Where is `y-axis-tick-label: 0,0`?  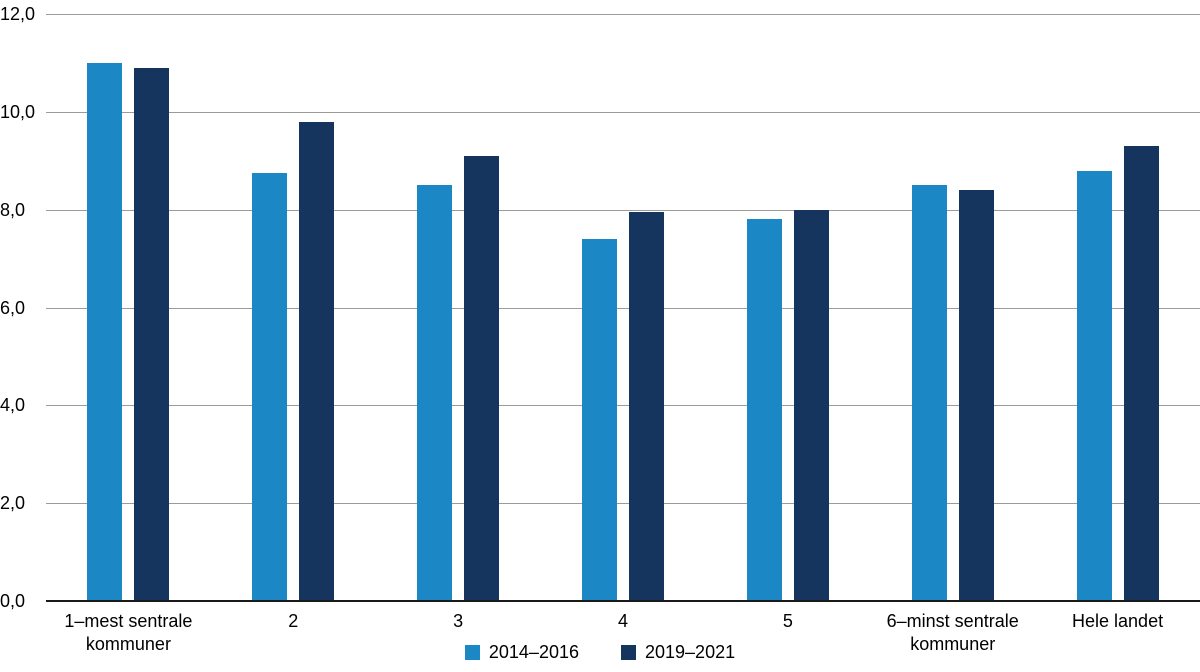 y-axis-tick-label: 0,0 is located at coordinates (13, 601).